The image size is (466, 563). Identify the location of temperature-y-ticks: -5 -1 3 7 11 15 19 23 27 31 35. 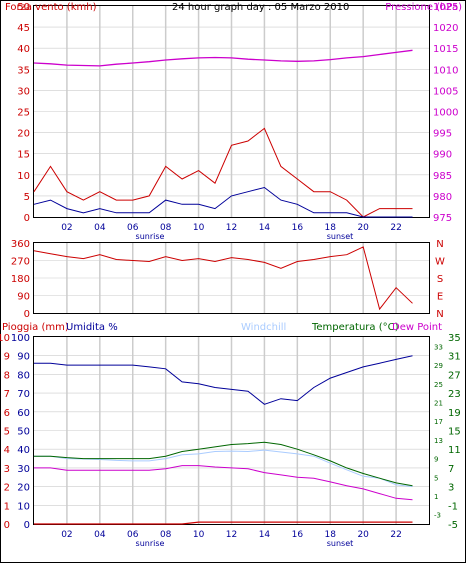
(454, 432).